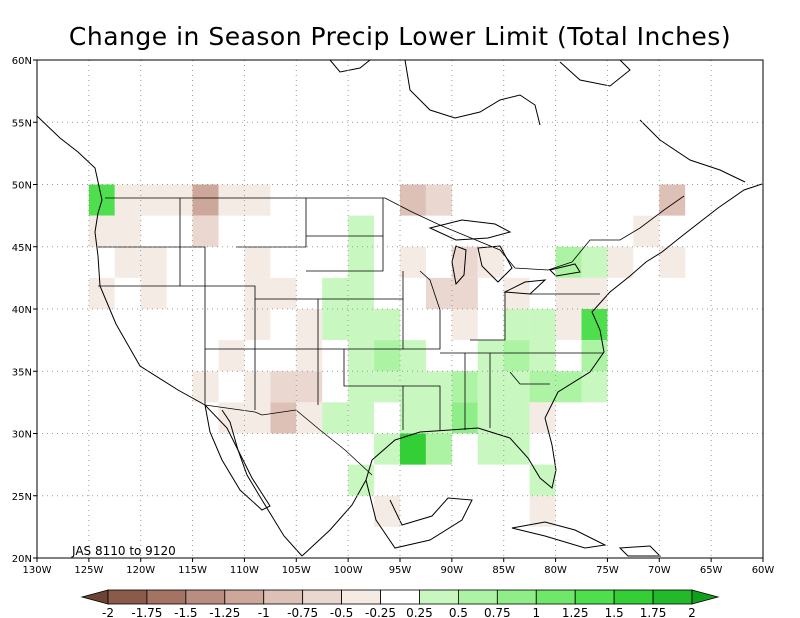 The height and width of the screenshot is (618, 800). What do you see at coordinates (380, 612) in the screenshot?
I see `colorbar-label: -0.25` at bounding box center [380, 612].